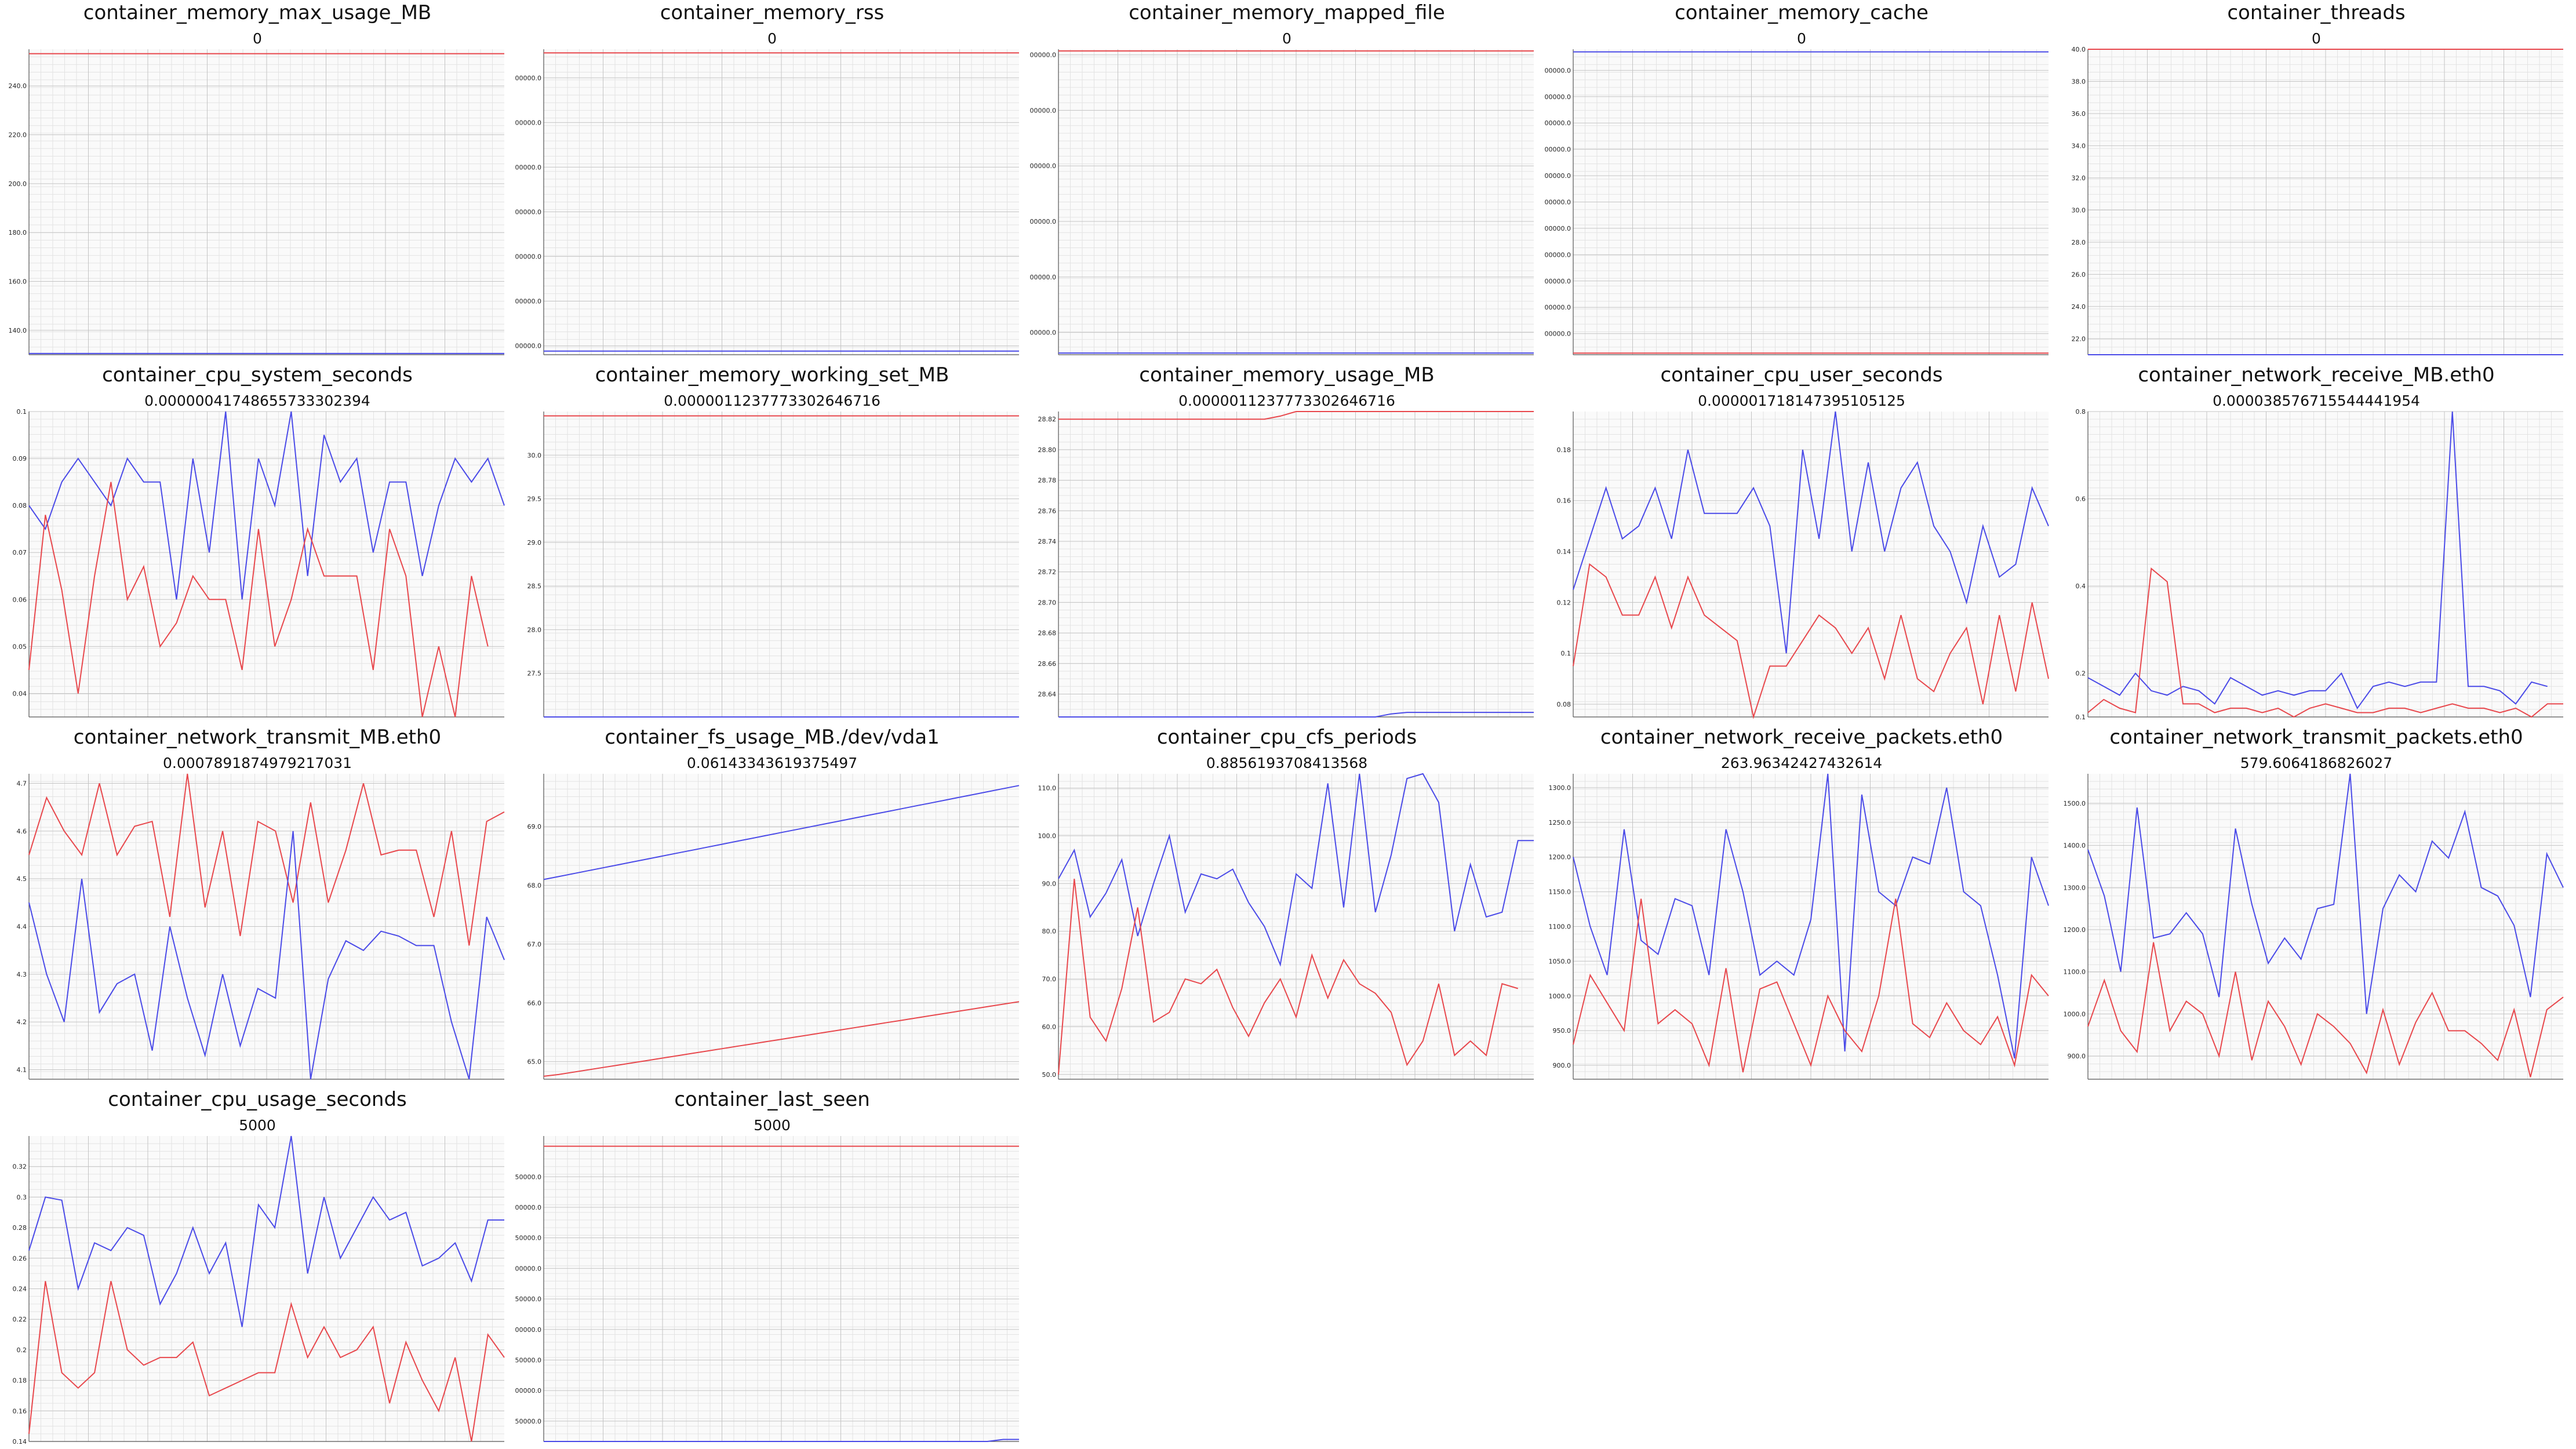  Describe the element at coordinates (2079, 114) in the screenshot. I see `y-tick-label: 36.0` at that location.